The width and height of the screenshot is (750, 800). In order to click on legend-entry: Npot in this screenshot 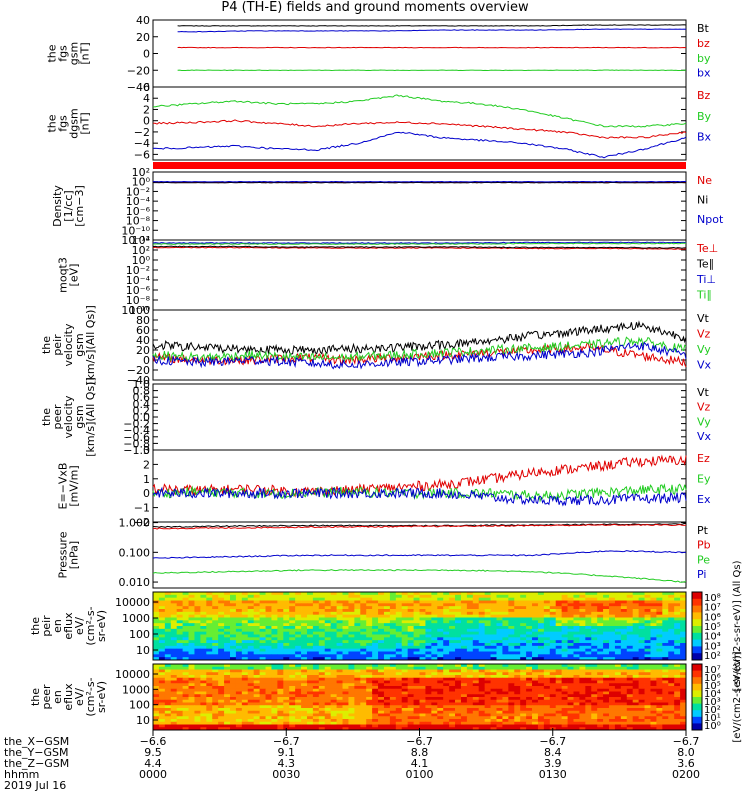, I will do `click(710, 219)`.